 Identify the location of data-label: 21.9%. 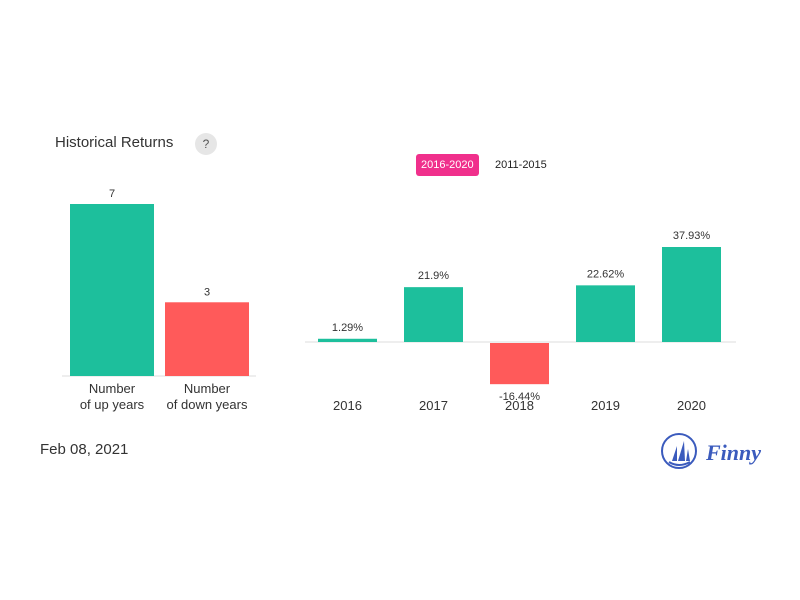
(433, 276).